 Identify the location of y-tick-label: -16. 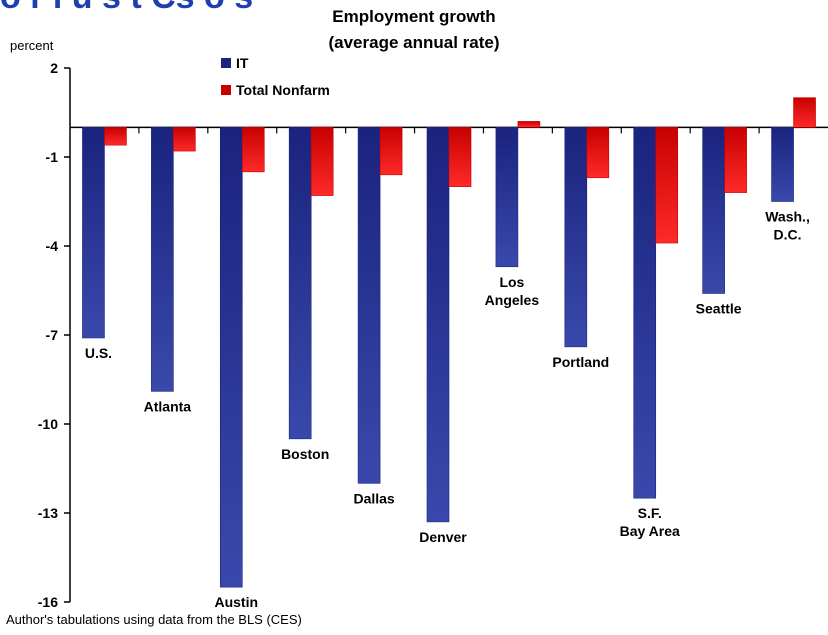
(48, 602).